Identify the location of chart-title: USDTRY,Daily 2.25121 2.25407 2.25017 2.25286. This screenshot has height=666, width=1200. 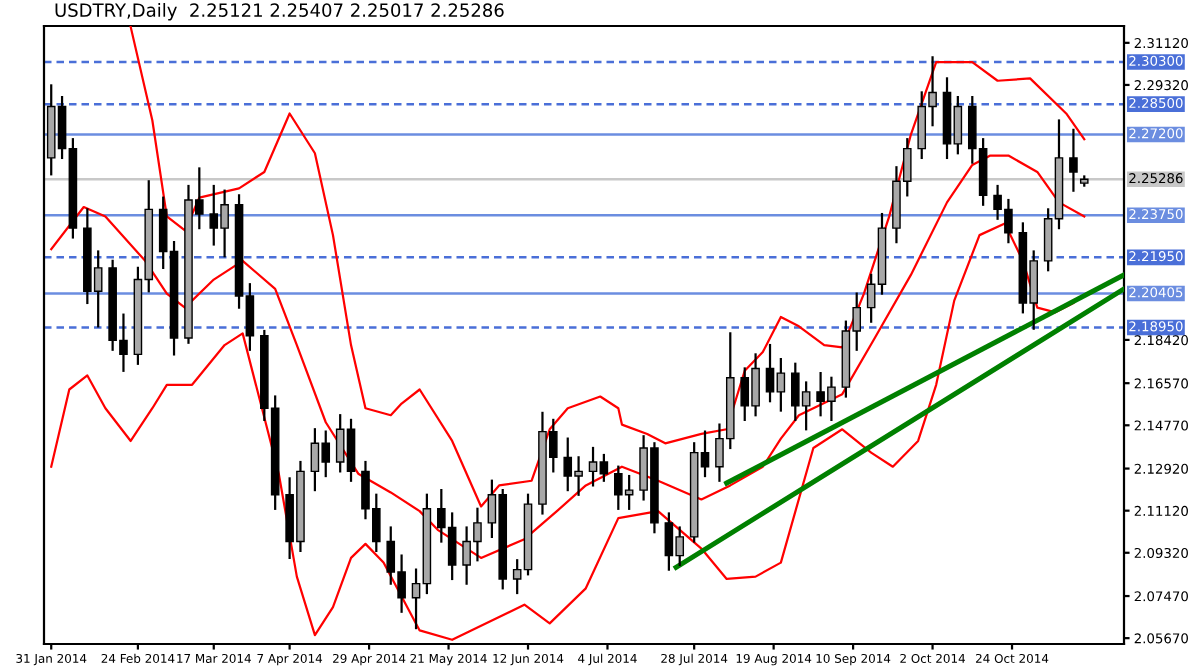
(279, 12).